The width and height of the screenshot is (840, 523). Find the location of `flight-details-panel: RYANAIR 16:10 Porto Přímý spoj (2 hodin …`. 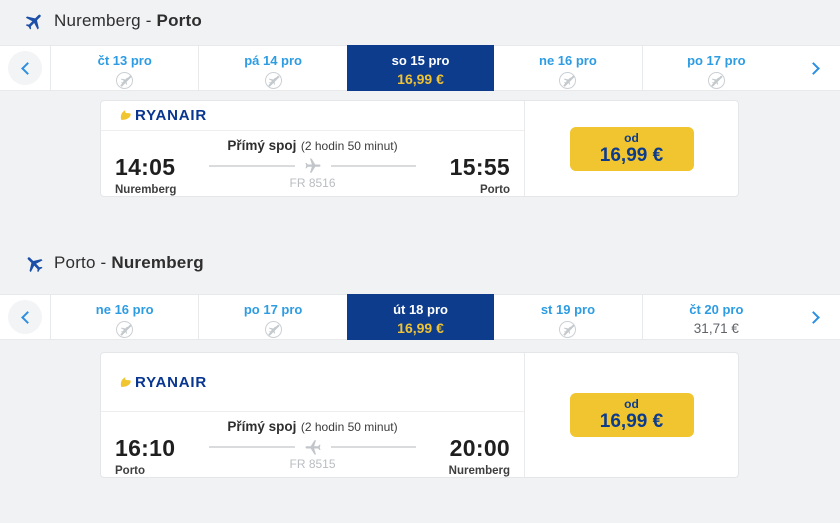

flight-details-panel: RYANAIR 16:10 Porto Přímý spoj (2 hodin … is located at coordinates (312, 415).